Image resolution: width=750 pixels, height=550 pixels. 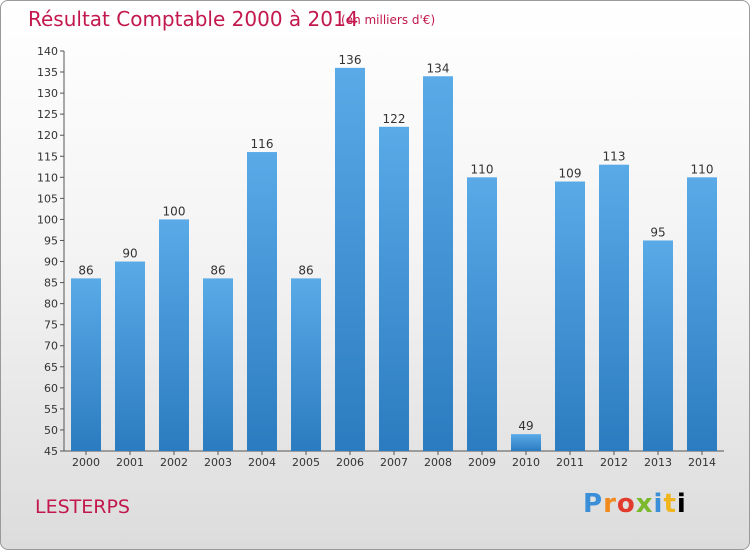 What do you see at coordinates (438, 68) in the screenshot?
I see `data-label: 134` at bounding box center [438, 68].